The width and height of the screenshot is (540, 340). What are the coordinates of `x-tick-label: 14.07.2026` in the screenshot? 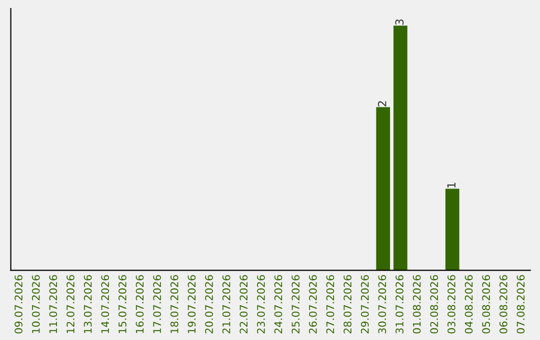 It's located at (105, 304).